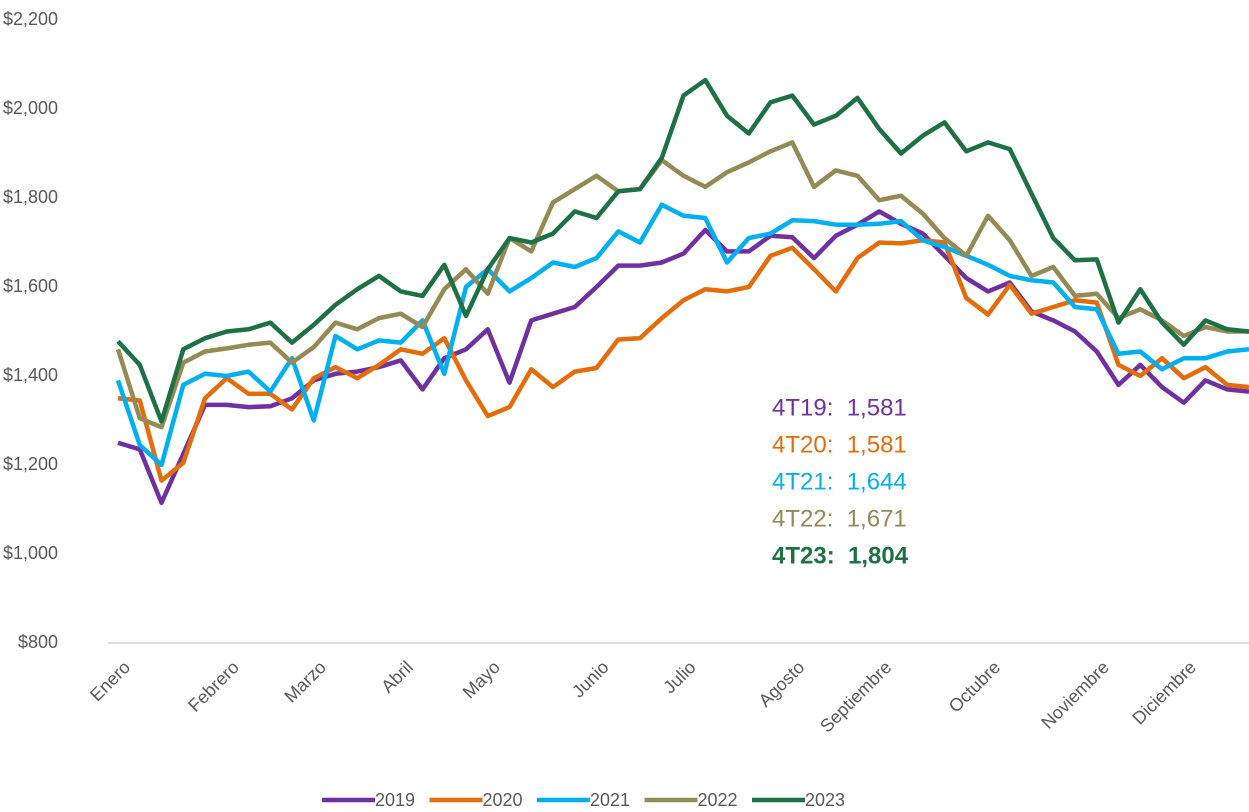 Image resolution: width=1249 pixels, height=812 pixels. Describe the element at coordinates (839, 518) in the screenshot. I see `annotation: 4T22: 1,671` at that location.